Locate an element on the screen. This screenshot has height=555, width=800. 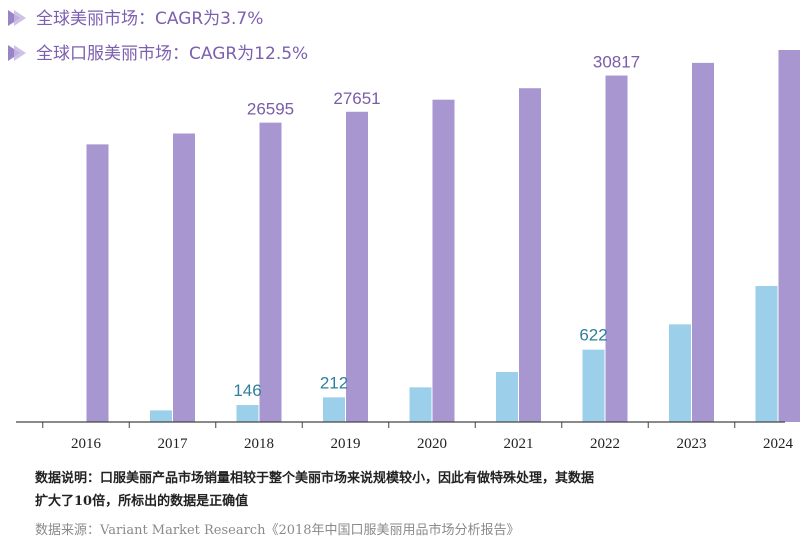
x-tick-label: 2022 is located at coordinates (605, 444).